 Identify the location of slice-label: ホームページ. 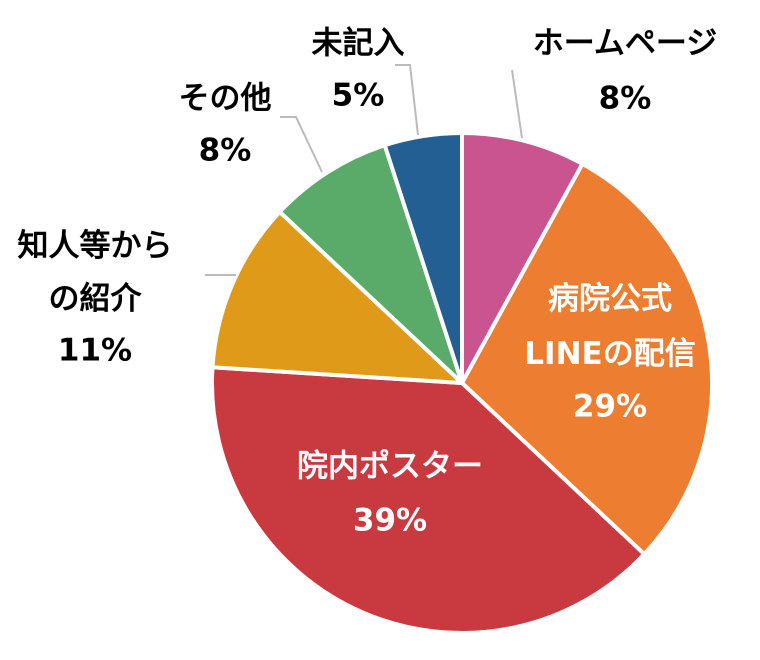
(625, 44).